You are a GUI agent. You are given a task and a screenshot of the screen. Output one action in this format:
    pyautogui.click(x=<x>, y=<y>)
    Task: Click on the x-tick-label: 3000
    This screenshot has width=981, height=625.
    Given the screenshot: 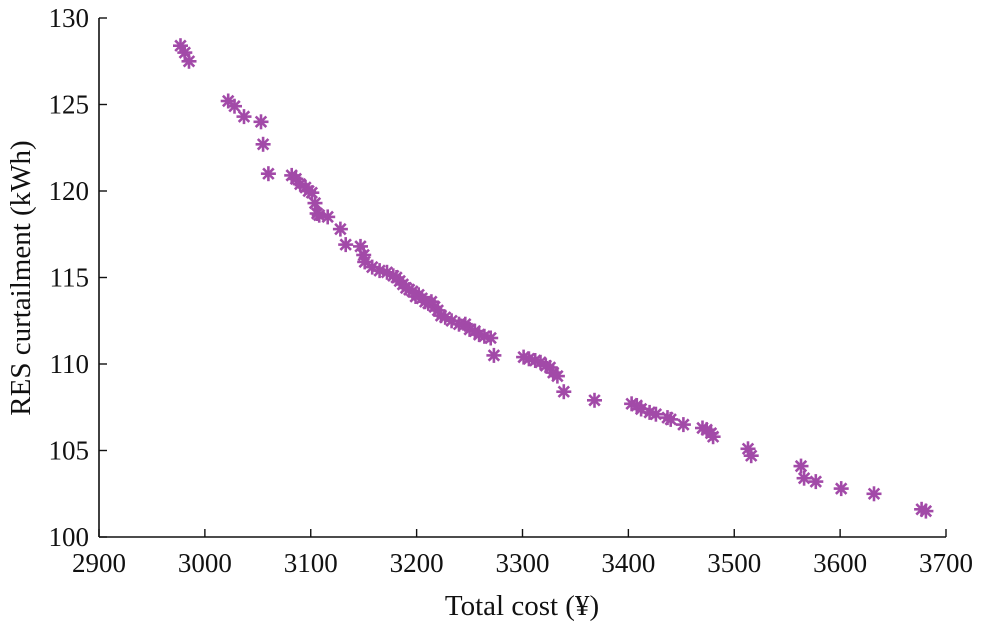 What is the action you would take?
    pyautogui.click(x=205, y=563)
    